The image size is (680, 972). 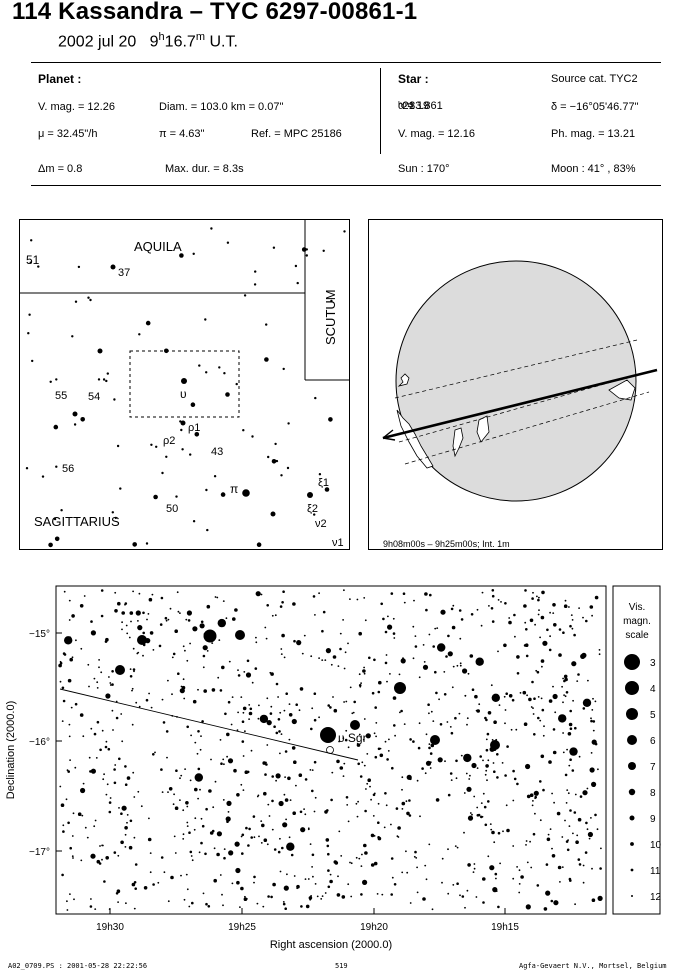 I want to click on x-tick-label: 19h15, so click(x=505, y=927).